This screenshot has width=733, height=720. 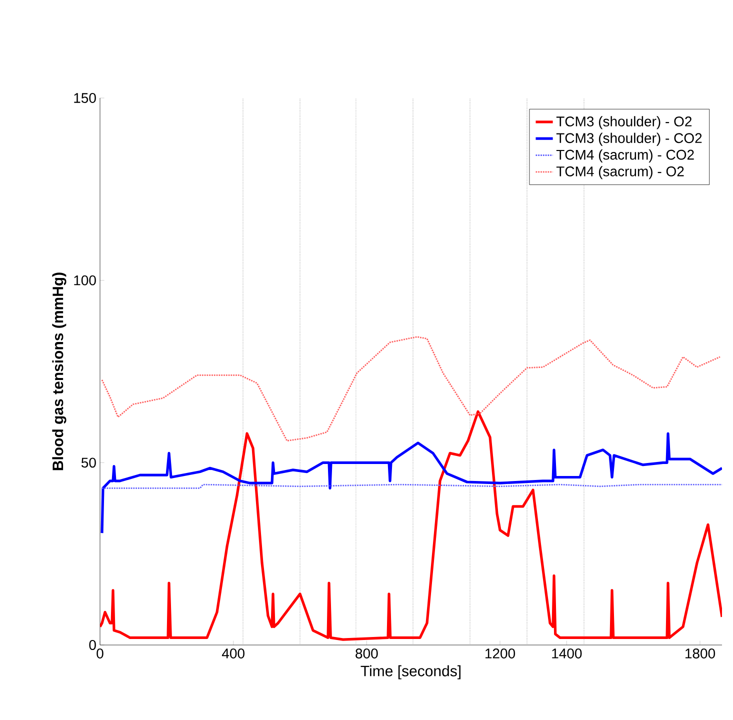 What do you see at coordinates (88, 463) in the screenshot?
I see `y-tick-label: 50` at bounding box center [88, 463].